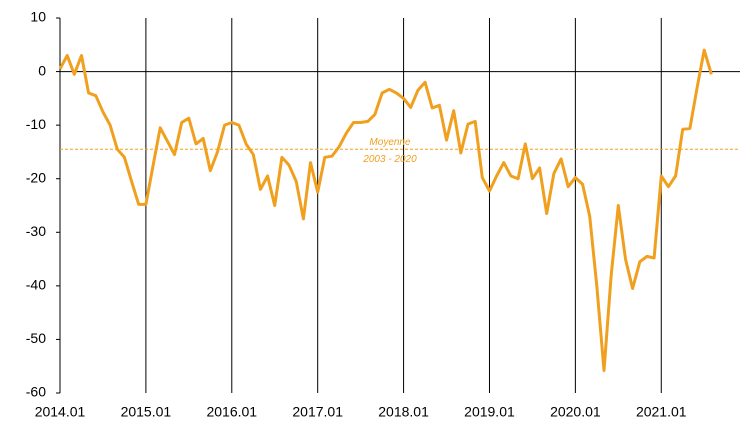 This screenshot has height=445, width=751. Describe the element at coordinates (317, 412) in the screenshot. I see `x-tick-label: 2017.01` at that location.